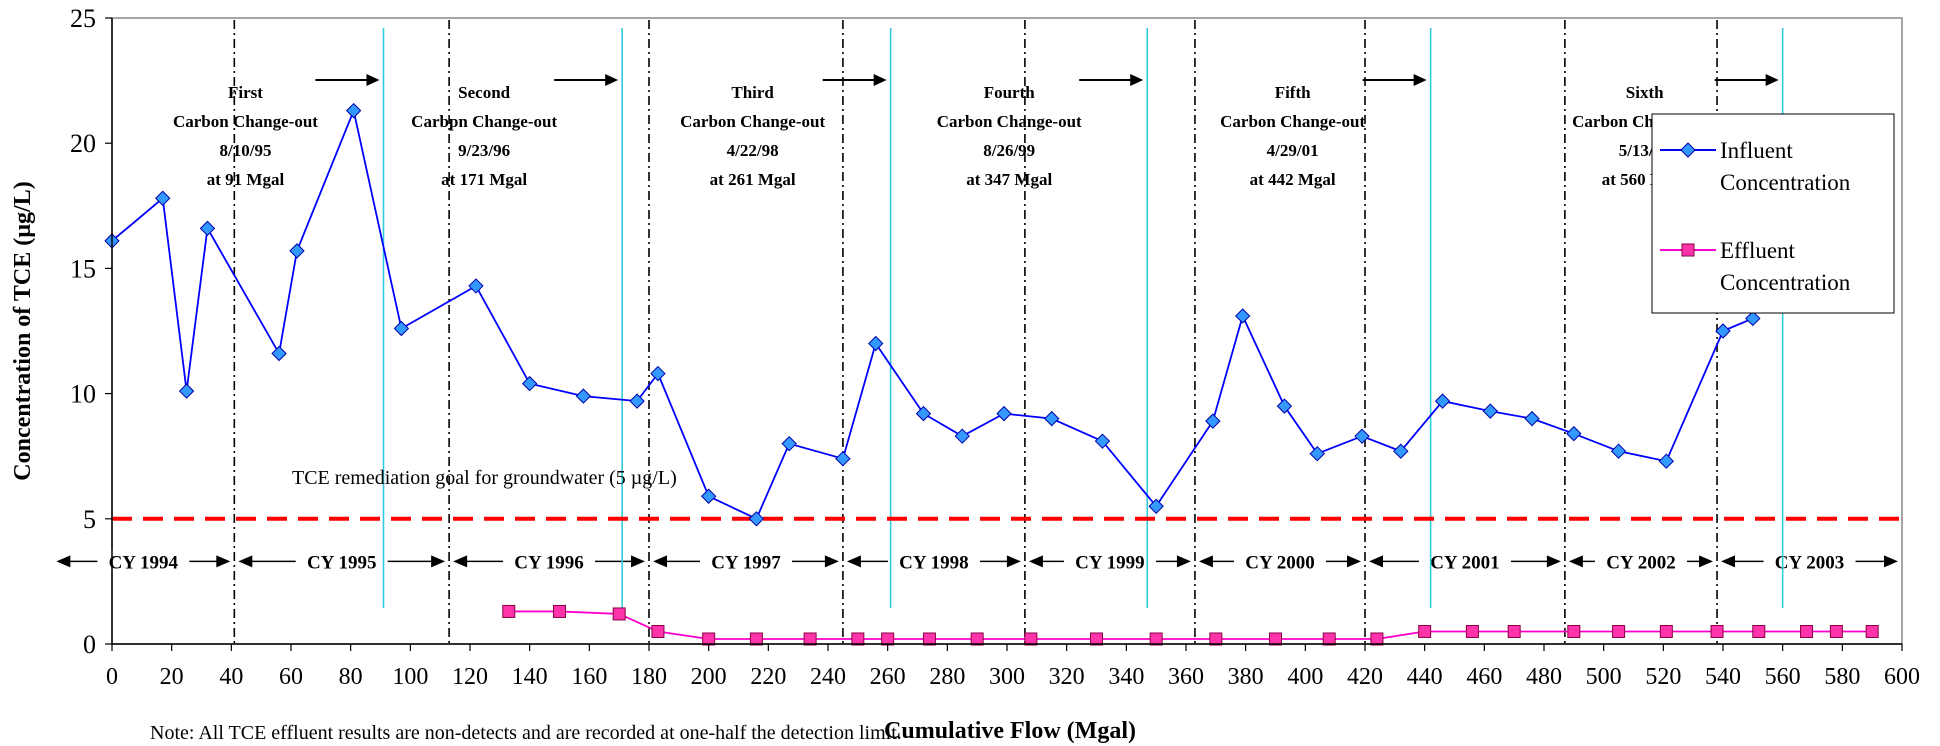 The width and height of the screenshot is (1940, 746). I want to click on x-tick-label: 80, so click(351, 677).